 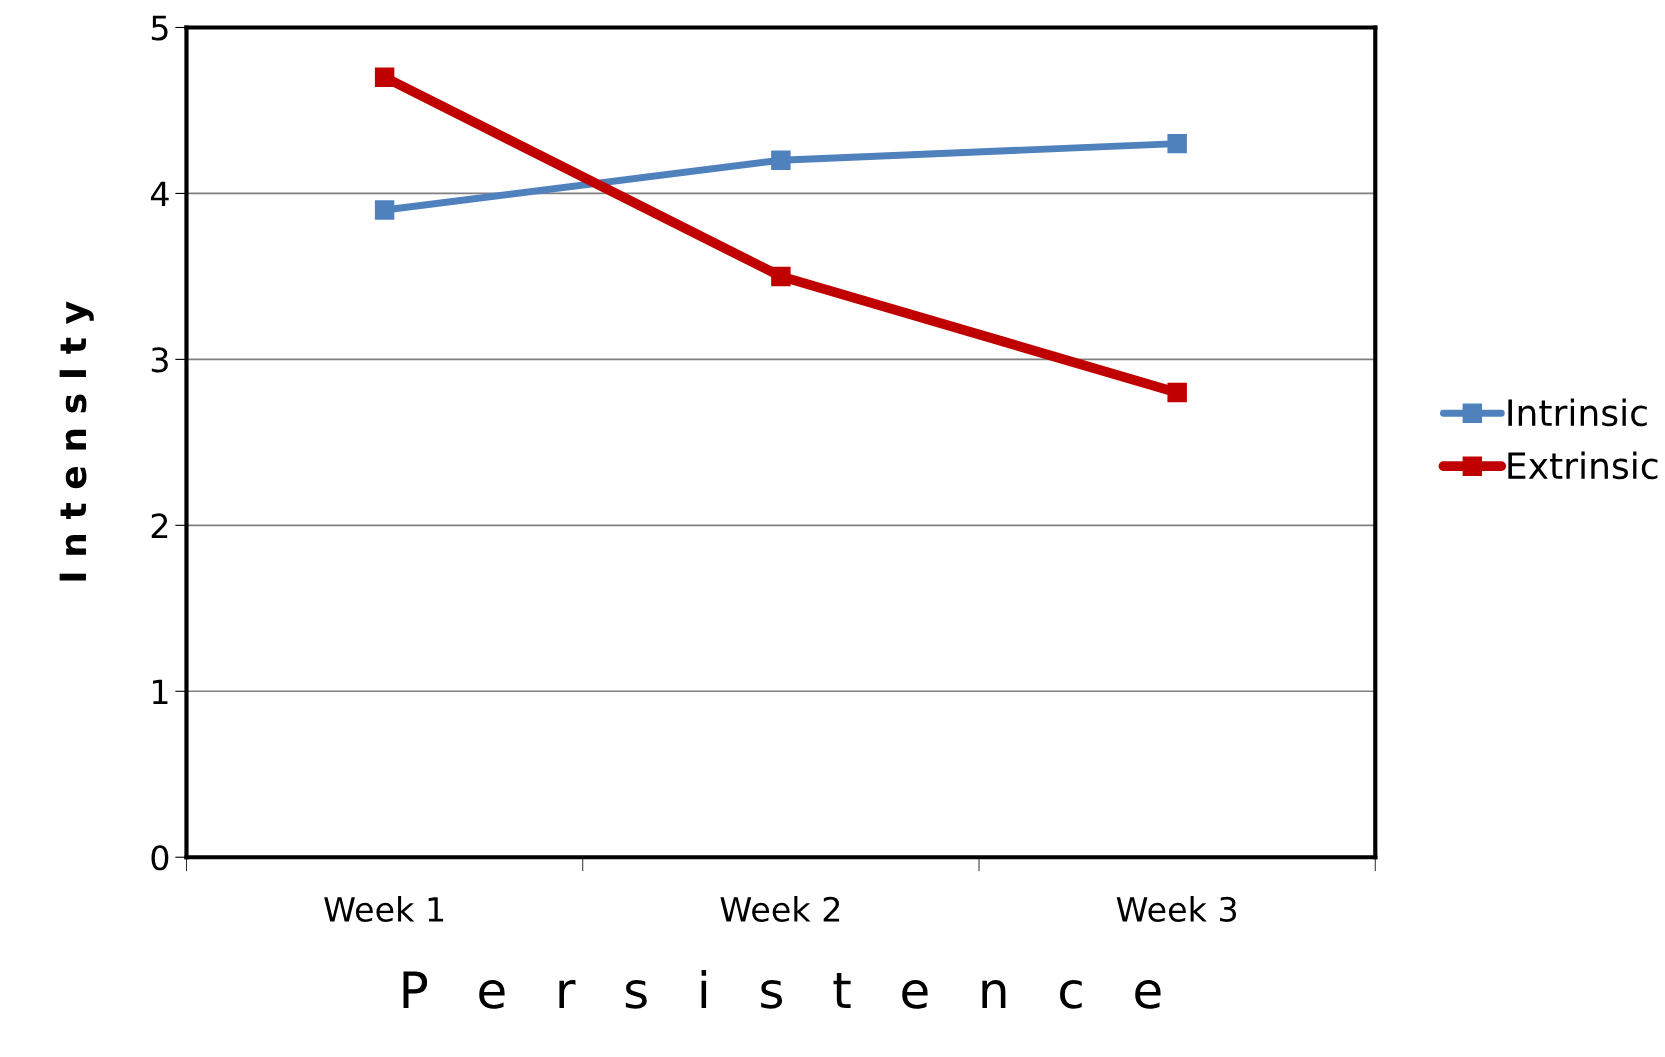 I want to click on y-tick-label: 3, so click(x=159, y=360).